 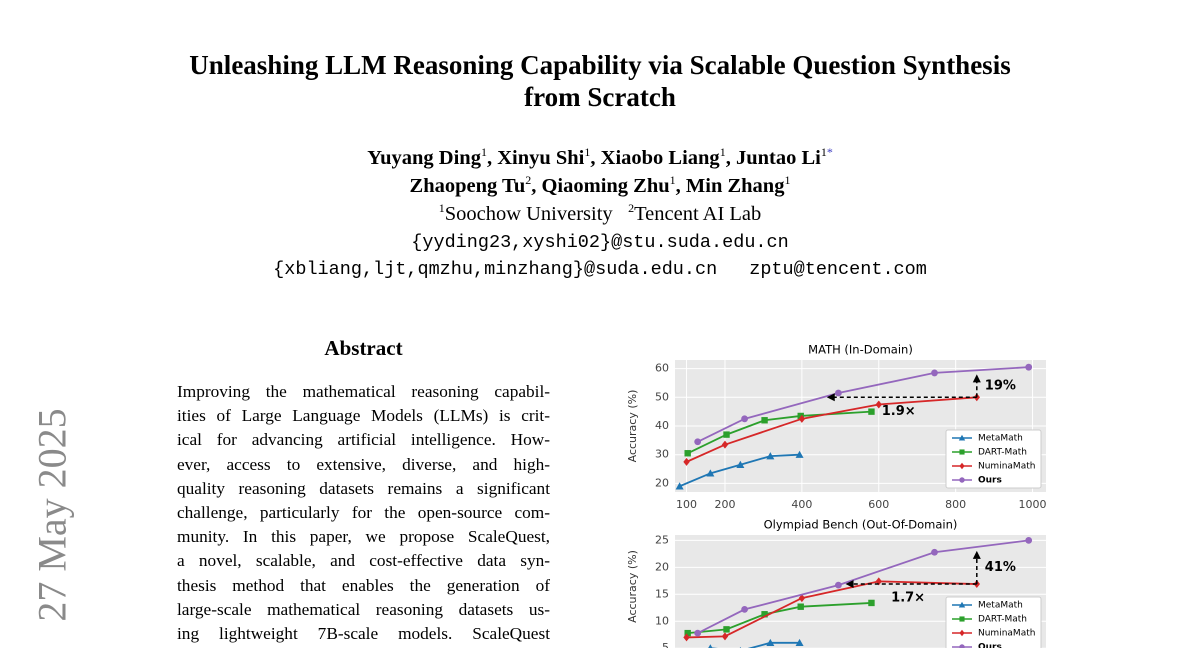 What do you see at coordinates (495, 269) in the screenshot?
I see `email: {xbliang,ljt,qmzhu,minzhang}@suda.edu.cn` at bounding box center [495, 269].